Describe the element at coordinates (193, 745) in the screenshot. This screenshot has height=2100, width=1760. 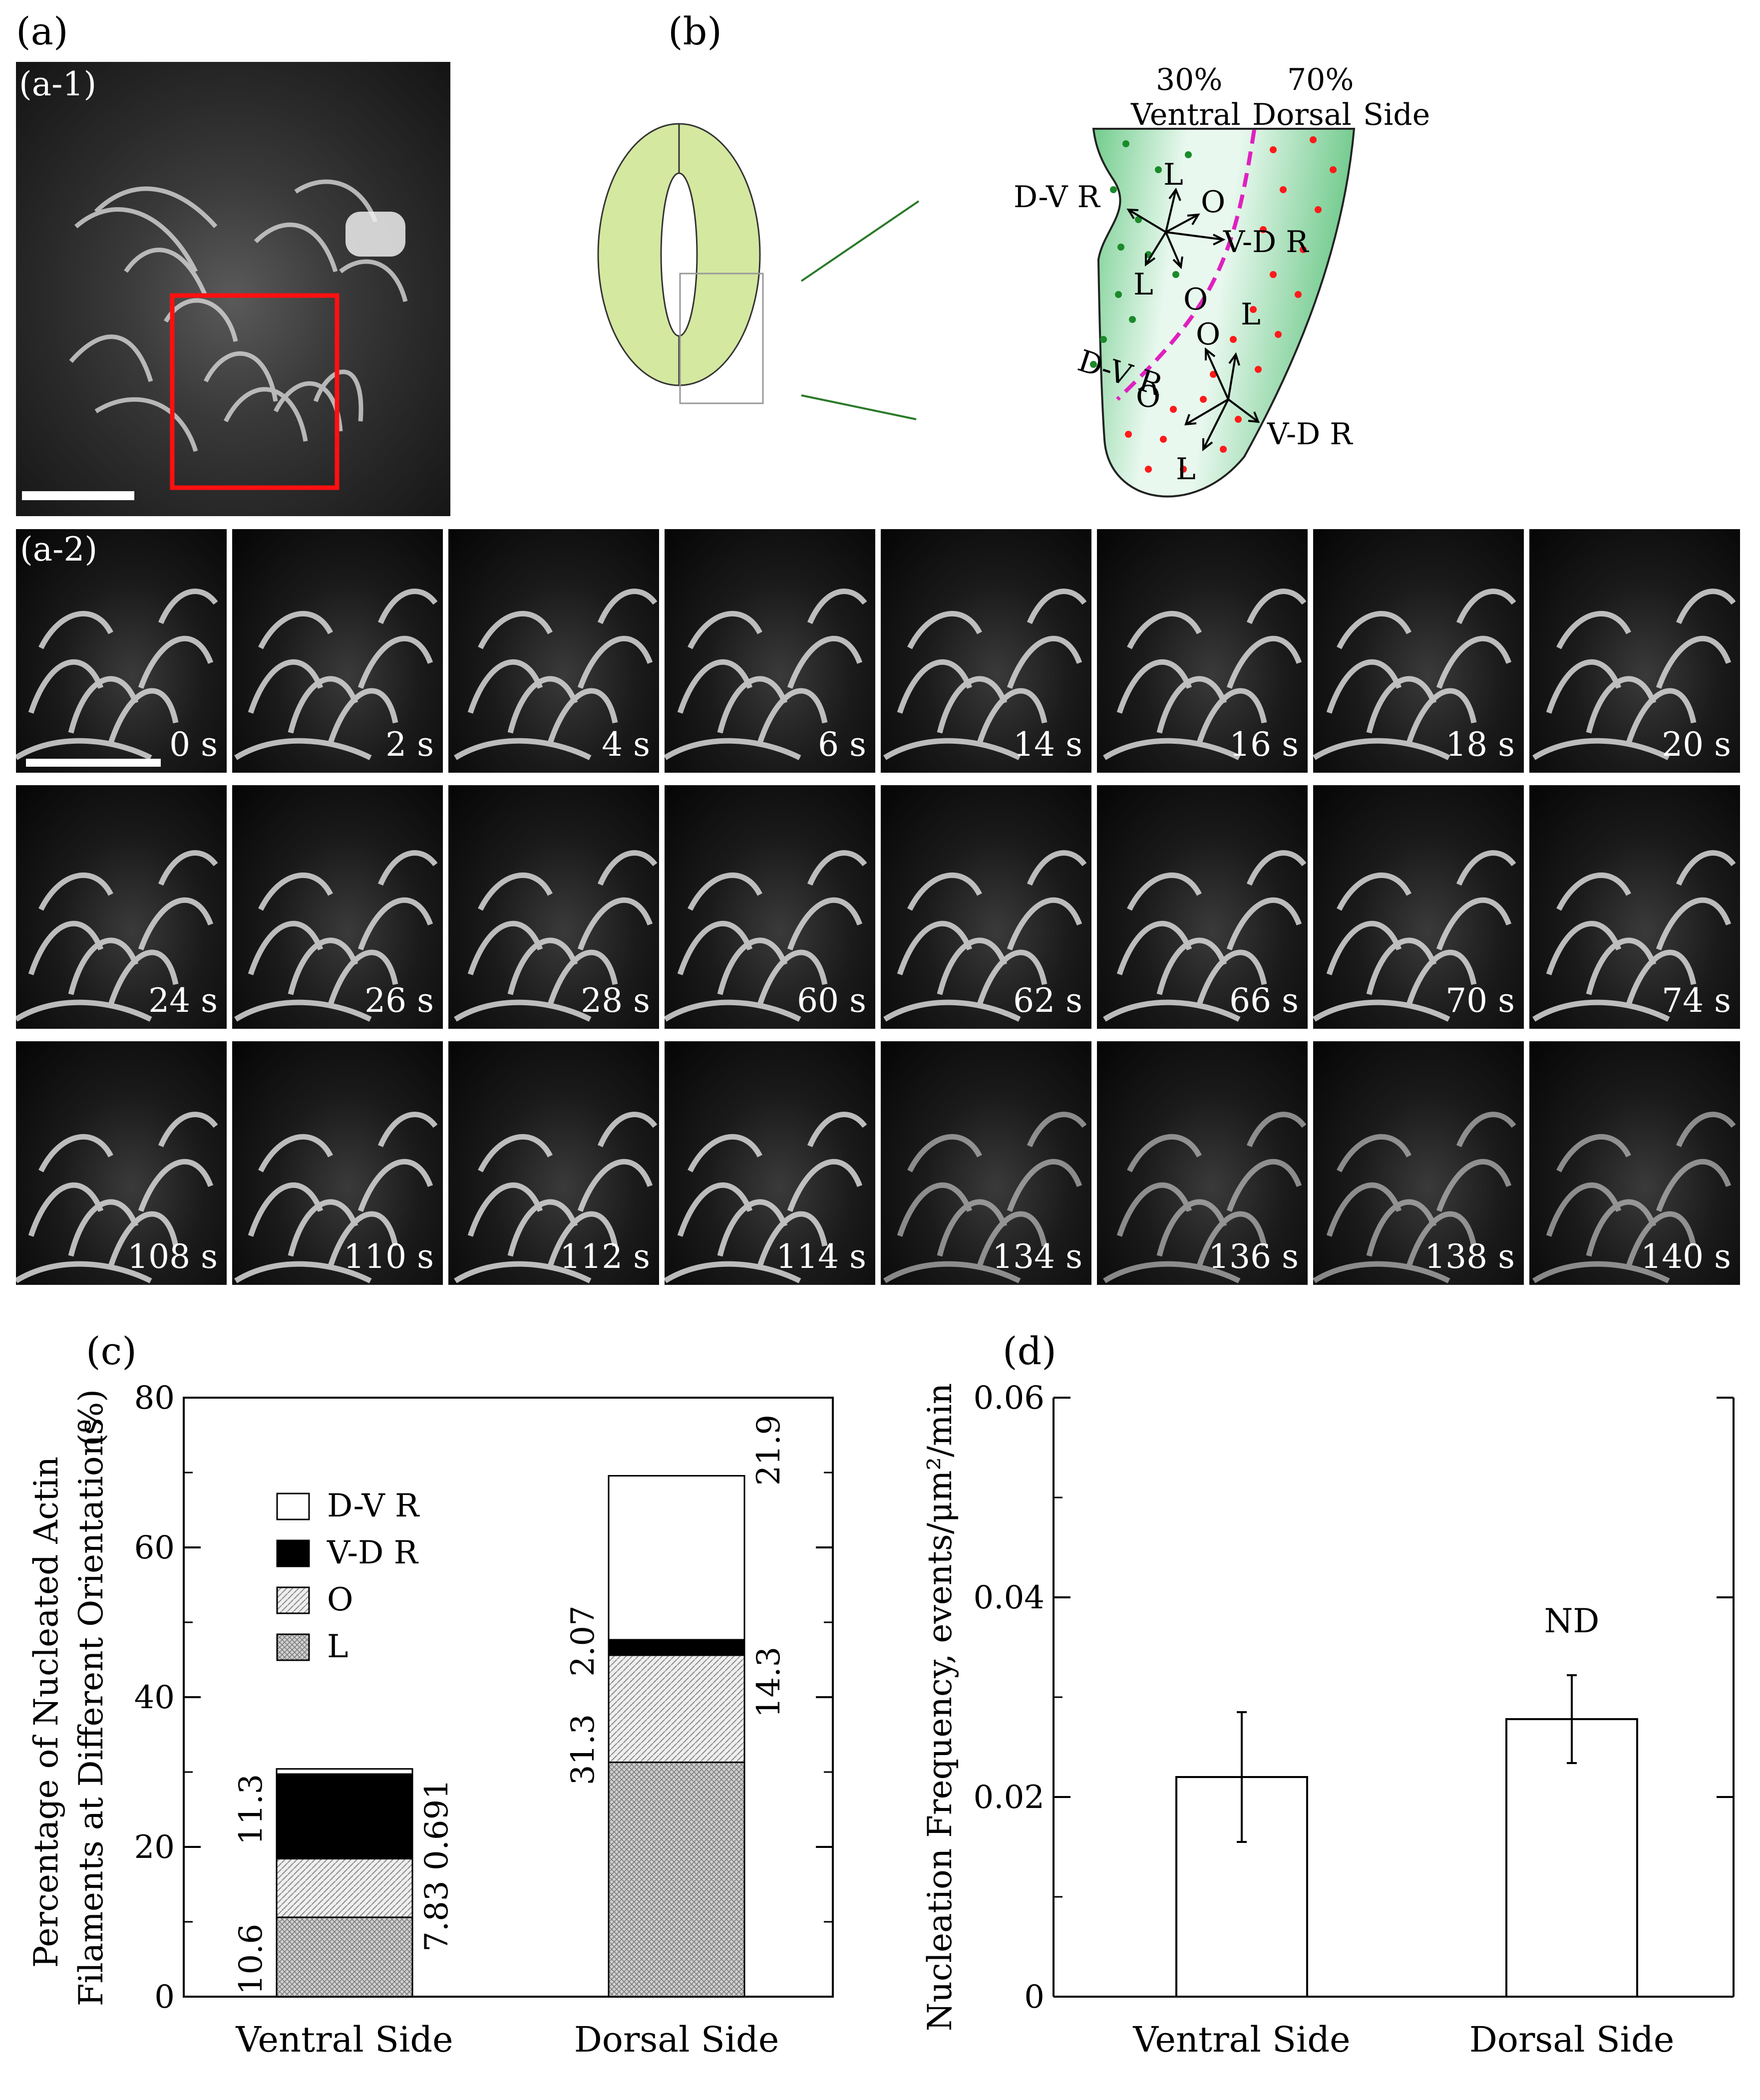
I see `frame-time-label: 0 s` at that location.